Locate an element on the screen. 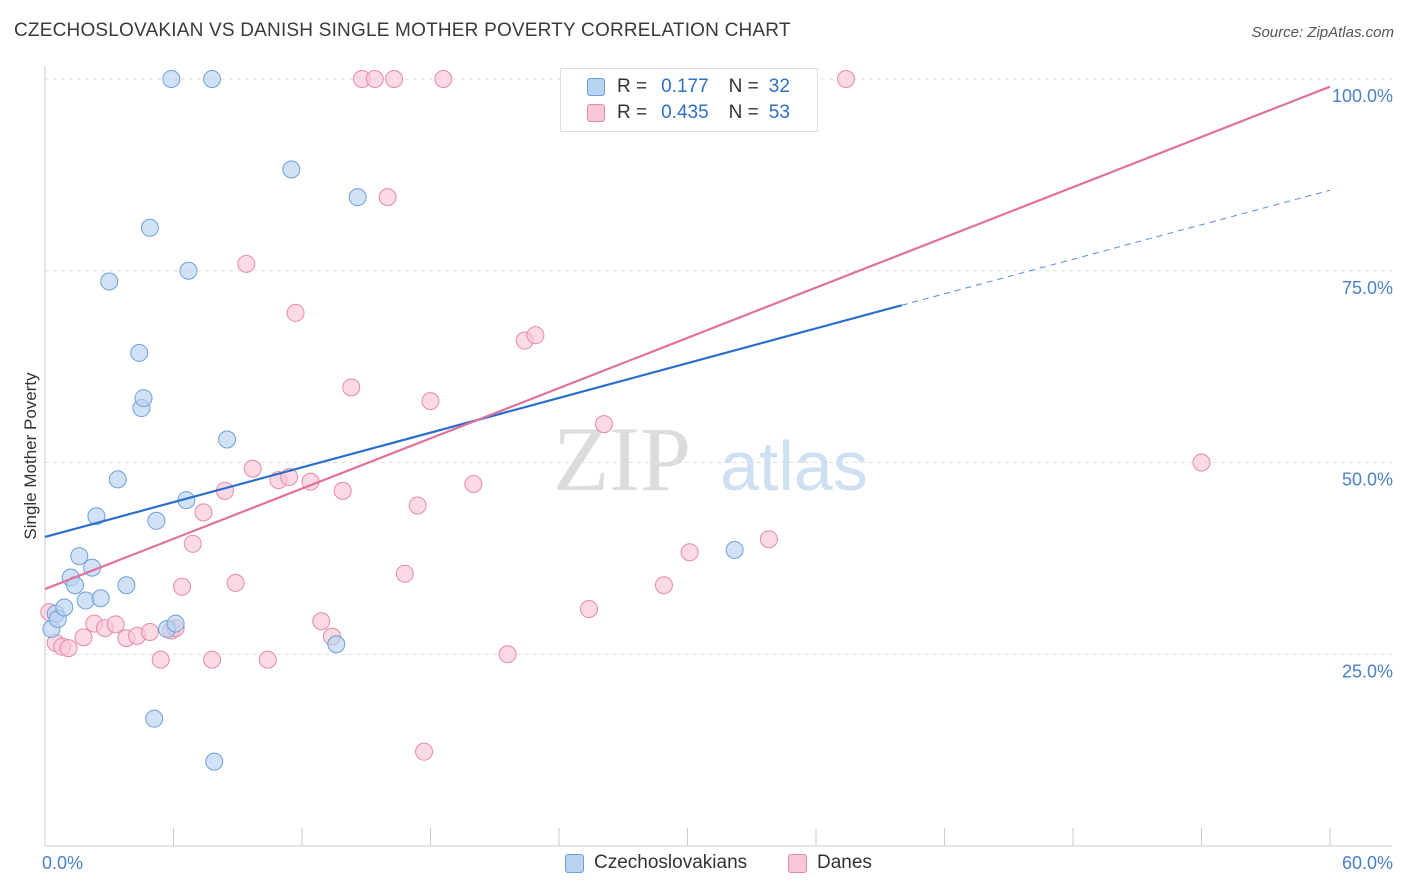 The image size is (1406, 892). legend-label: Czechoslovakians is located at coordinates (671, 862).